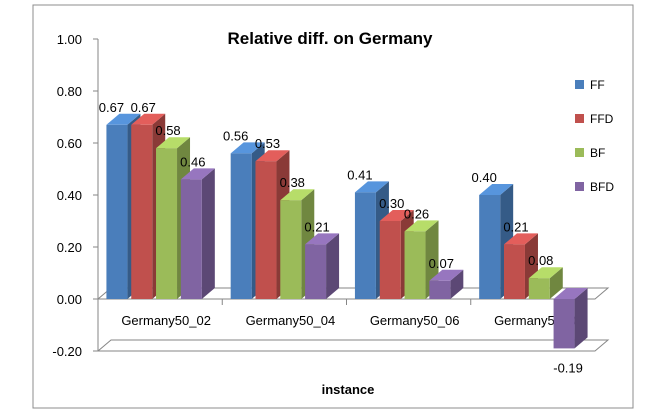 The height and width of the screenshot is (418, 659). Describe the element at coordinates (192, 161) in the screenshot. I see `value-label-bfd-1: 0.46` at that location.